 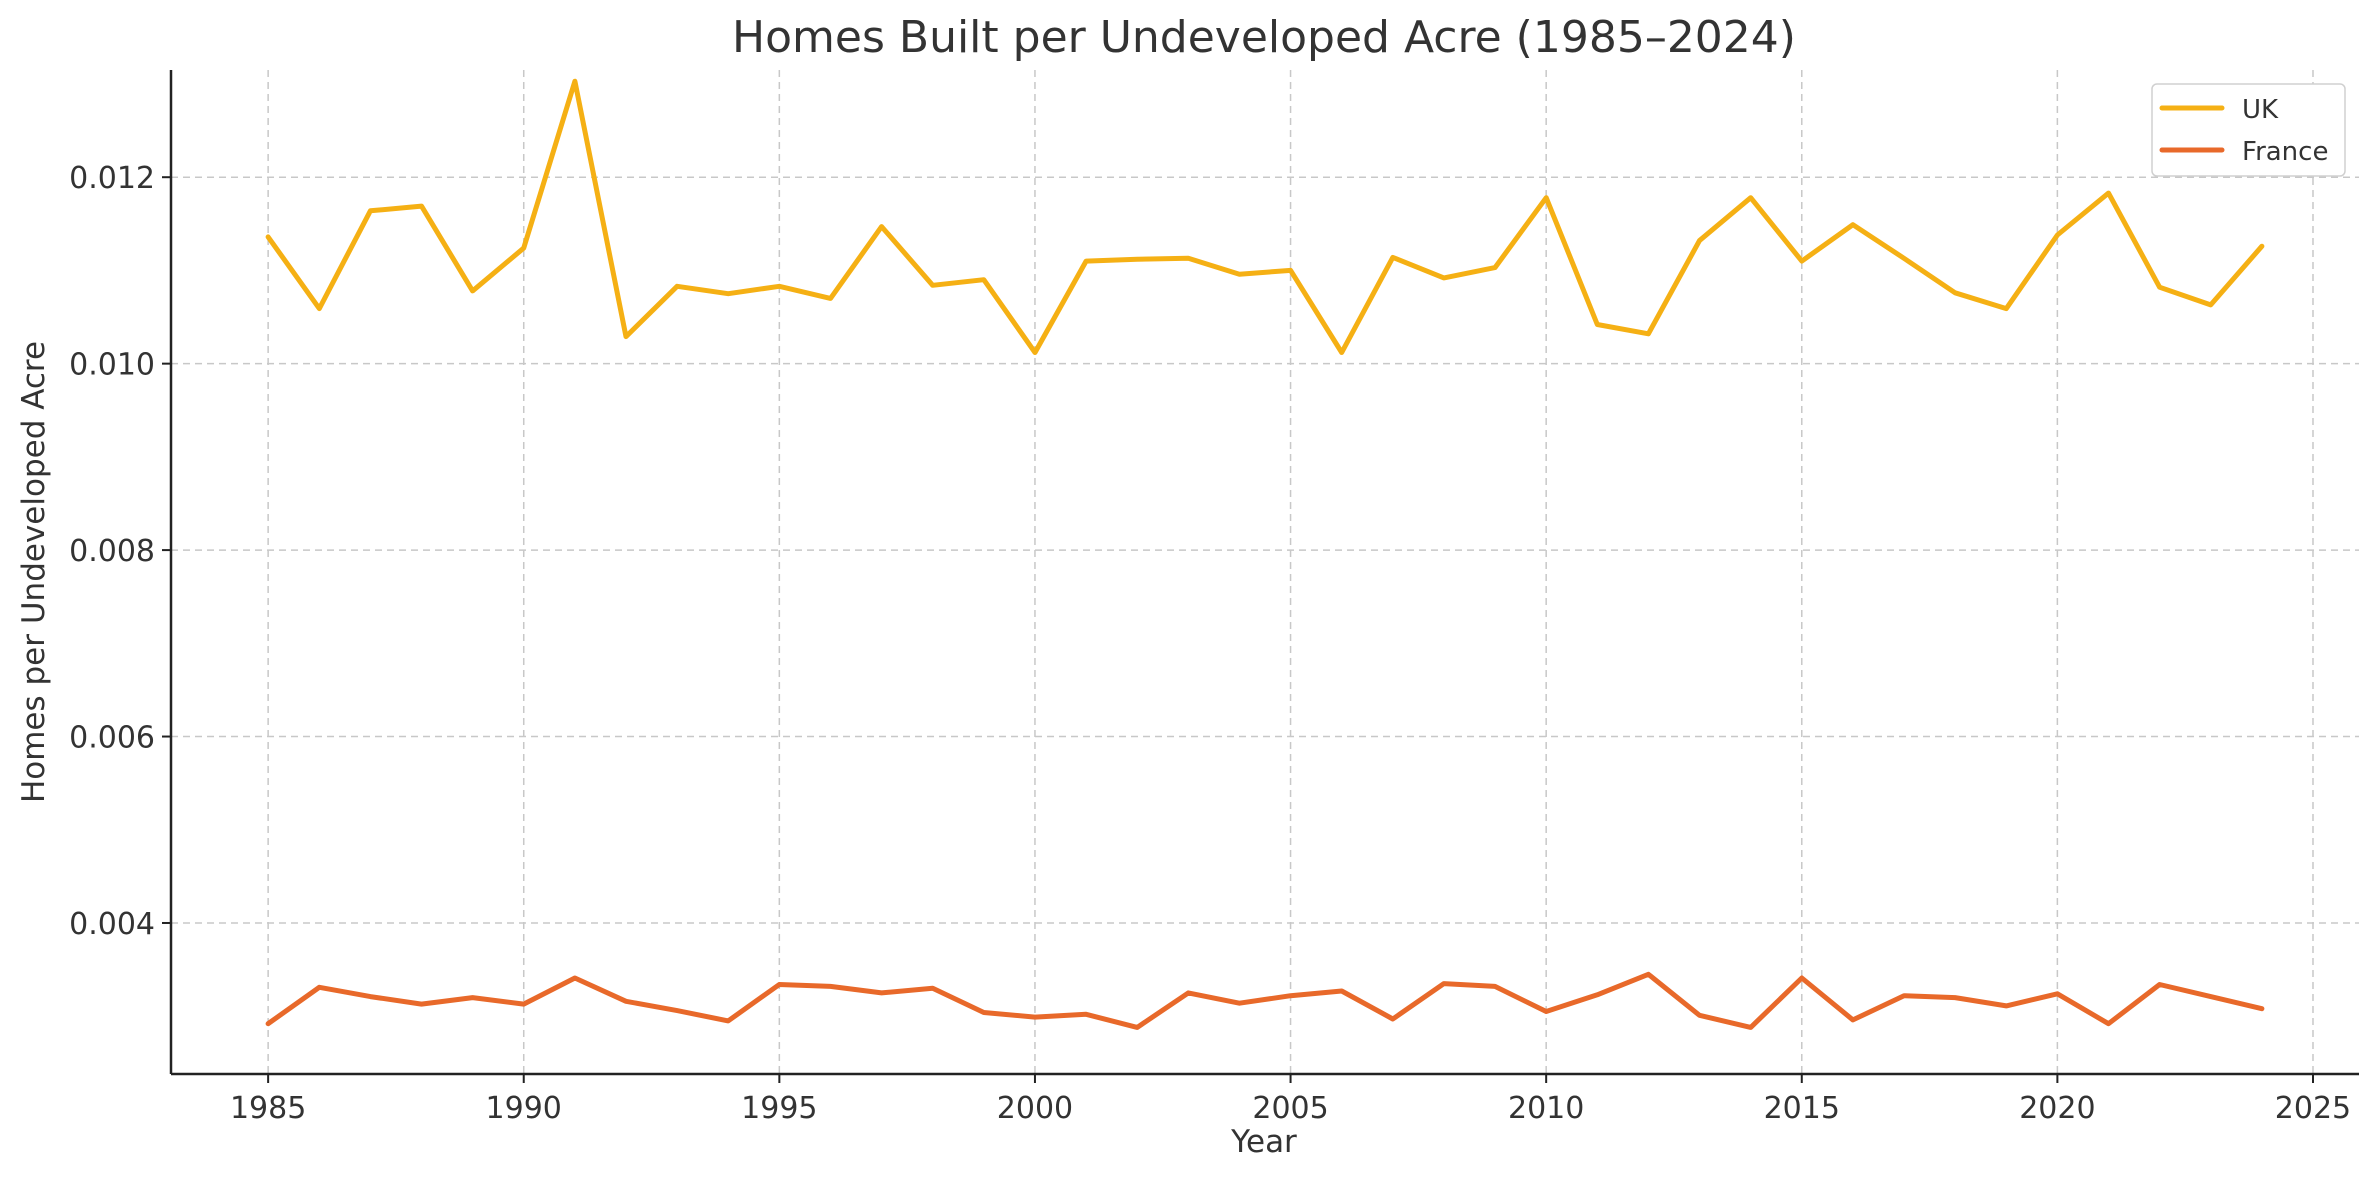 I want to click on y-tick-label: 0.006, so click(x=112, y=738).